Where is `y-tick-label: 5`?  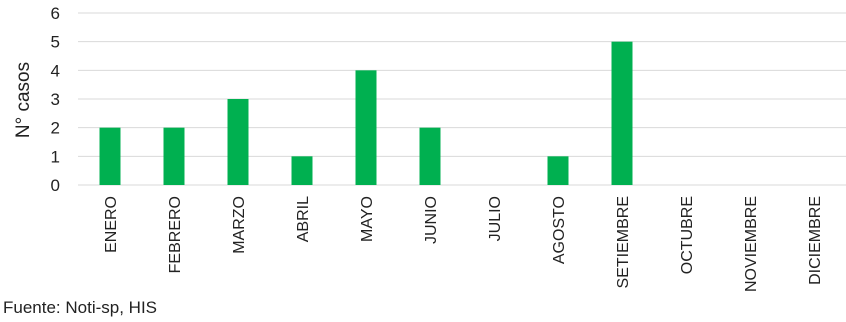
y-tick-label: 5 is located at coordinates (55, 42).